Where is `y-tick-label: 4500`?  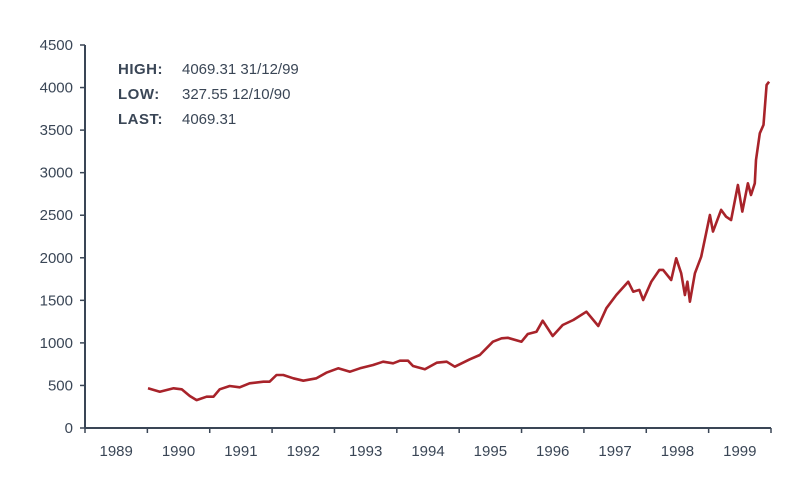 y-tick-label: 4500 is located at coordinates (56, 45).